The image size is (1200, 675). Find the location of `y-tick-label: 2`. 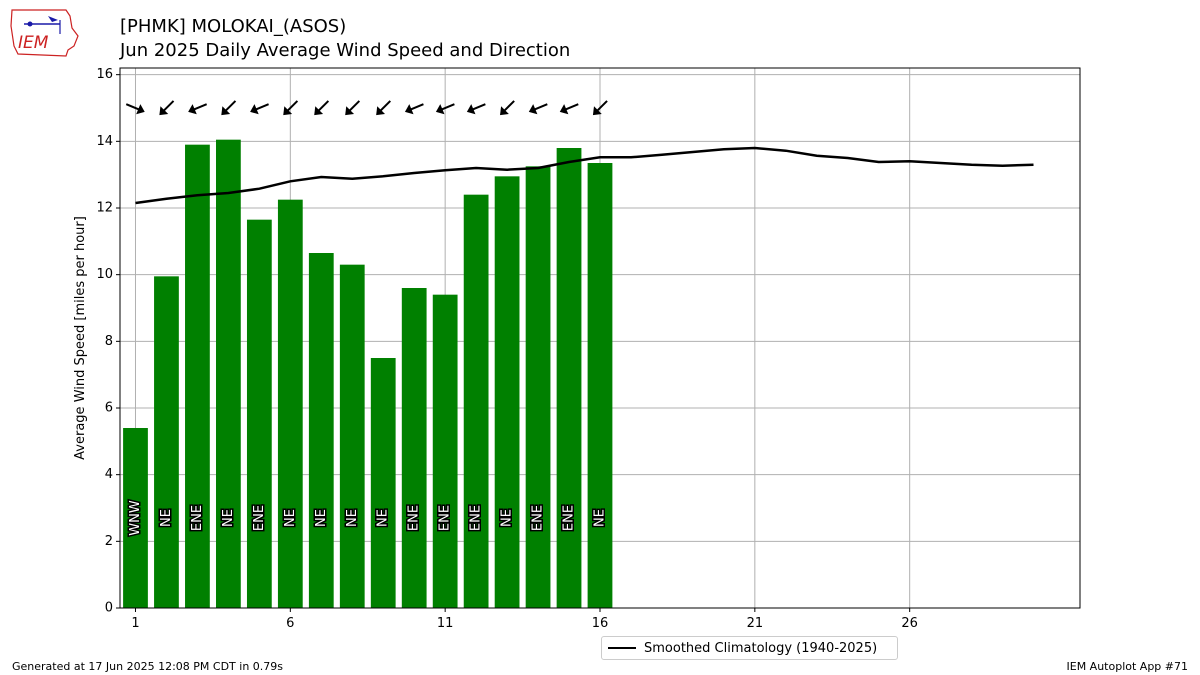

y-tick-label: 2 is located at coordinates (109, 541).